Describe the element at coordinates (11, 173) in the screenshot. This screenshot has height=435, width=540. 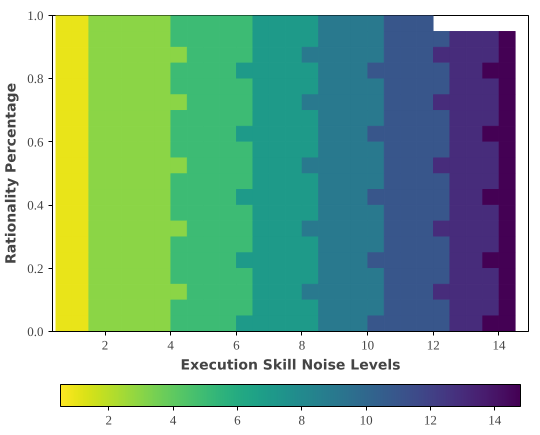
I see `y-axis-title: Rationality Percentage` at that location.